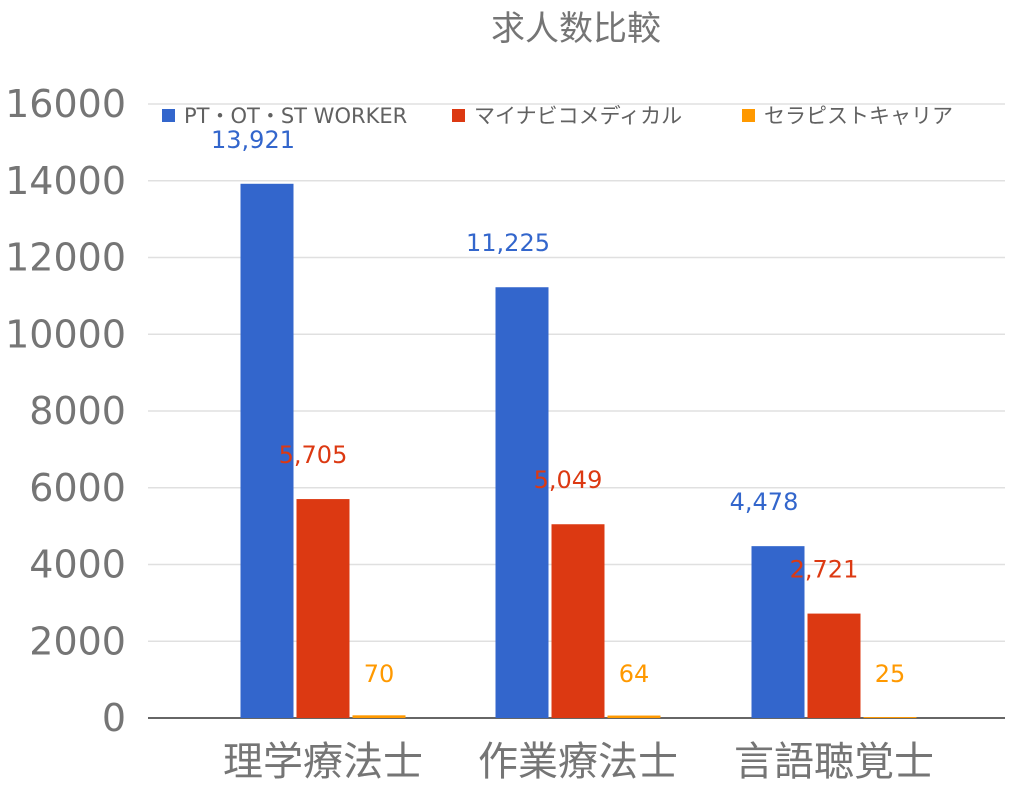  I want to click on y-tick-label: 14000, so click(65, 181).